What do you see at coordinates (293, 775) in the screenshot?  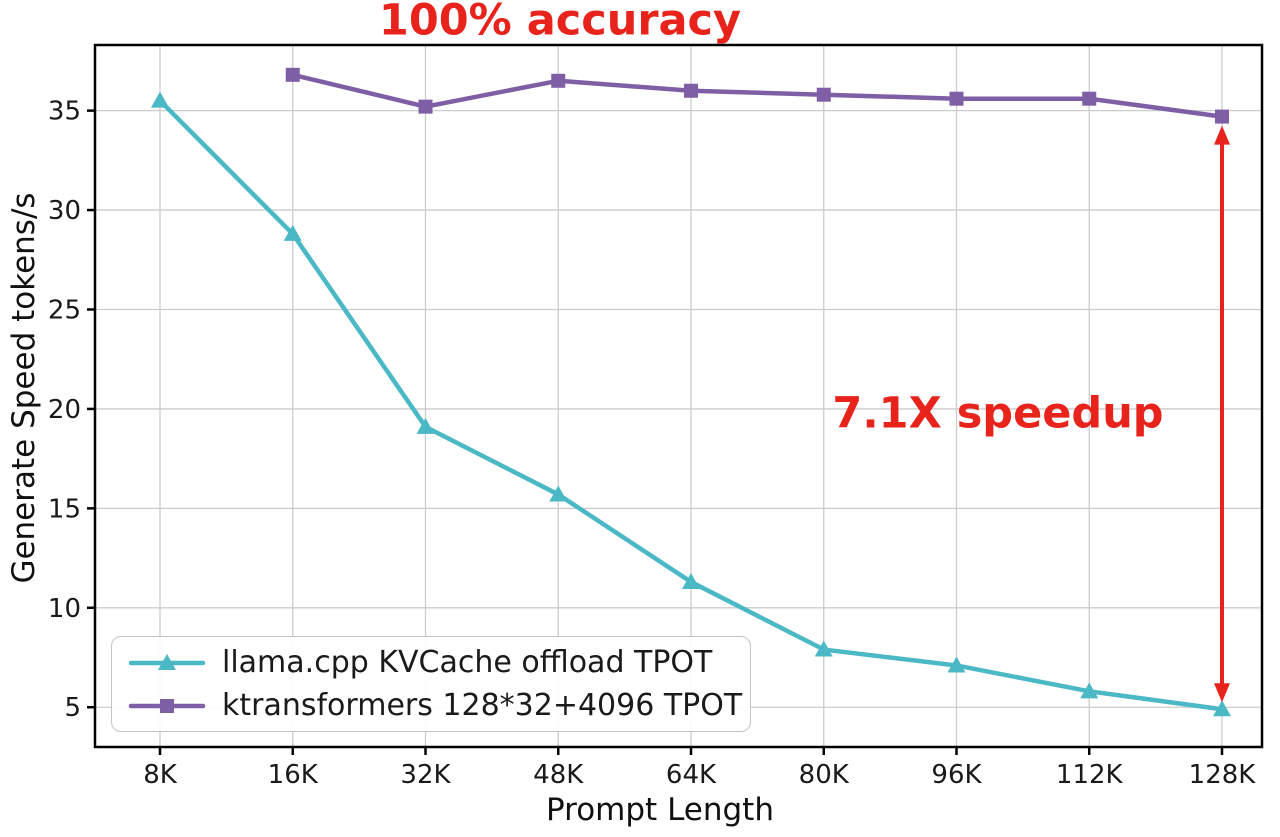 I see `x-tick-label: 16K` at bounding box center [293, 775].